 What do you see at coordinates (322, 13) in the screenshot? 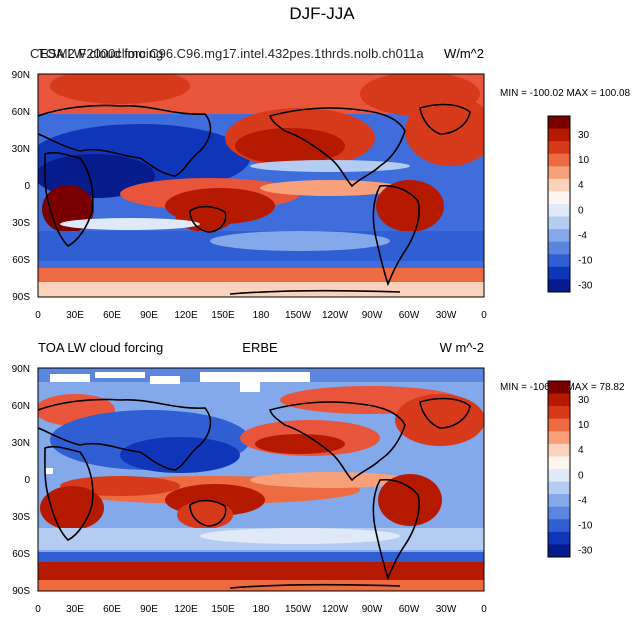
I see `figure-title: DJF-JJA` at bounding box center [322, 13].